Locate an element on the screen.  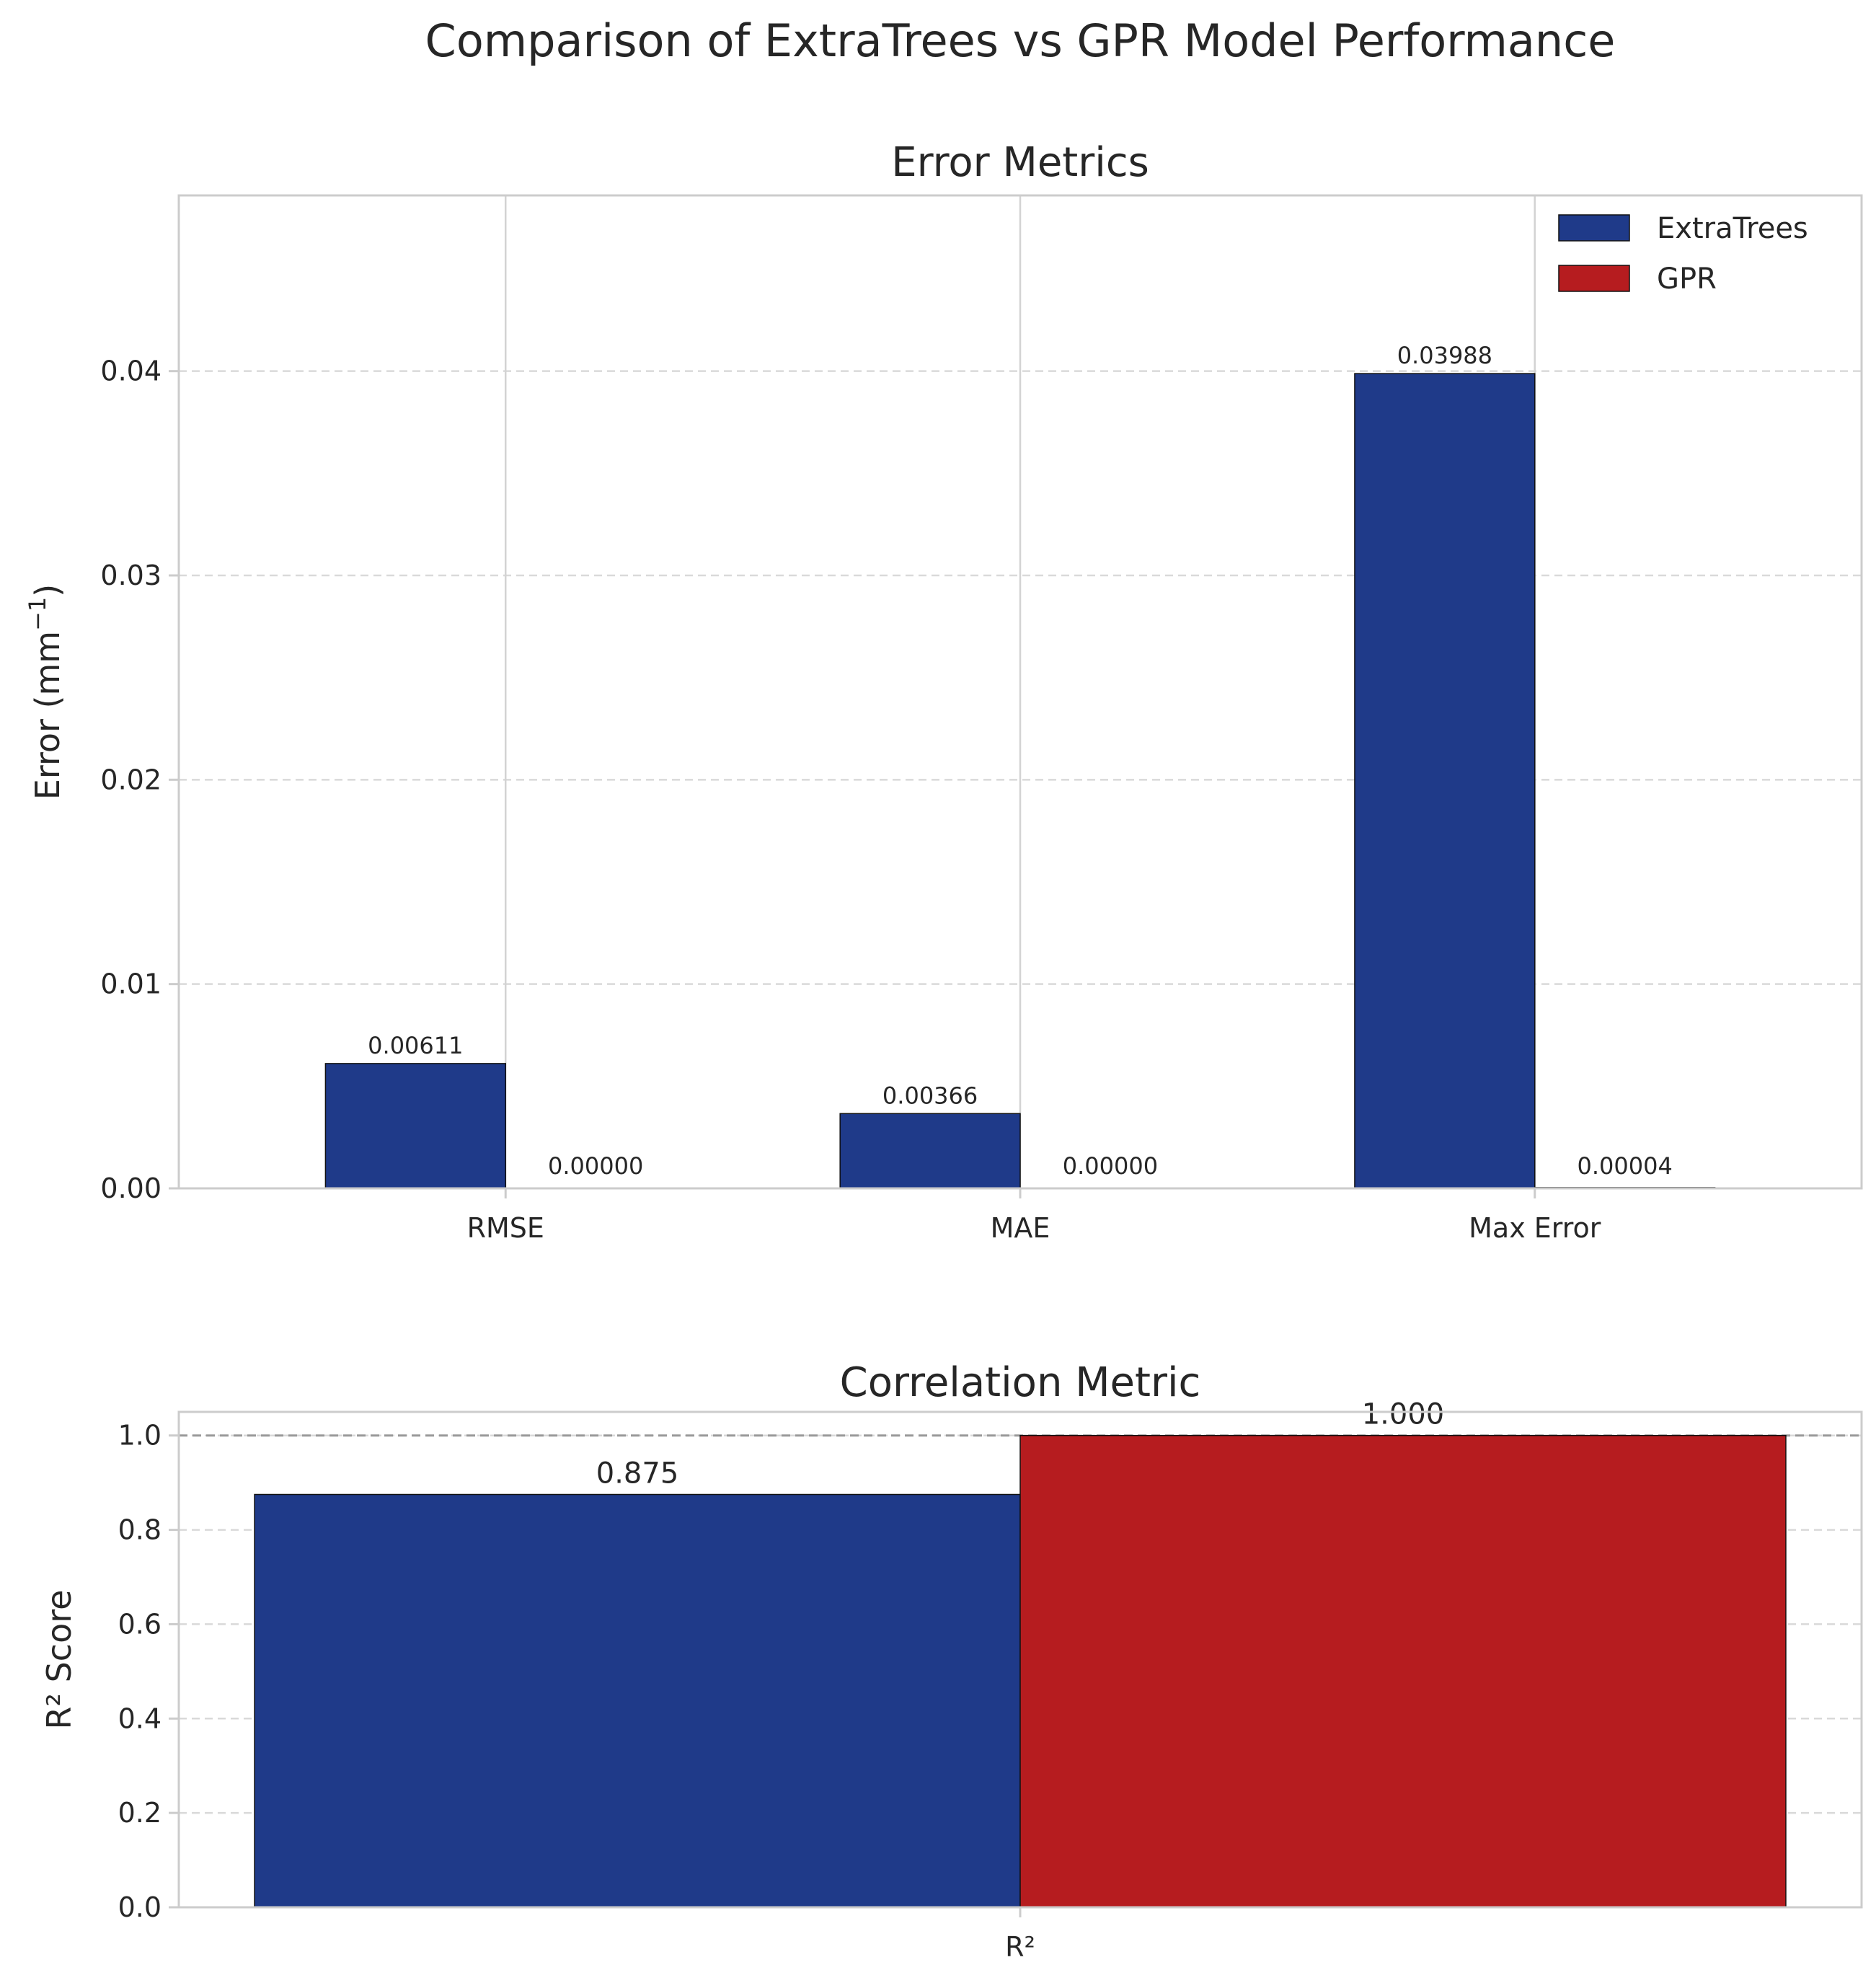
y-tick-label: 0.4 is located at coordinates (140, 1718).